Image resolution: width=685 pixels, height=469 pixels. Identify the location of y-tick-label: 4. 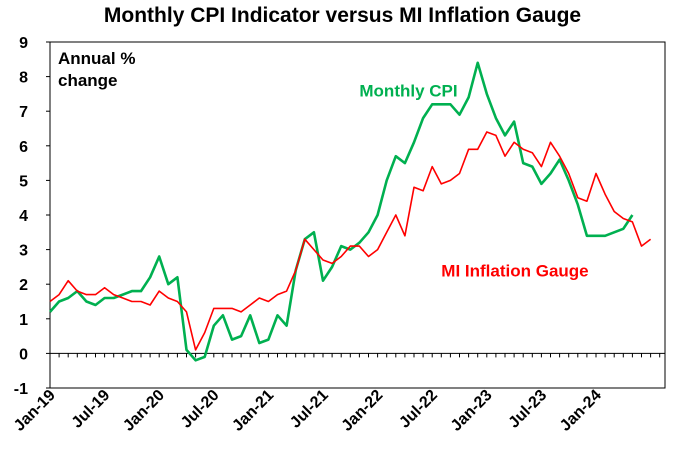
(23, 216).